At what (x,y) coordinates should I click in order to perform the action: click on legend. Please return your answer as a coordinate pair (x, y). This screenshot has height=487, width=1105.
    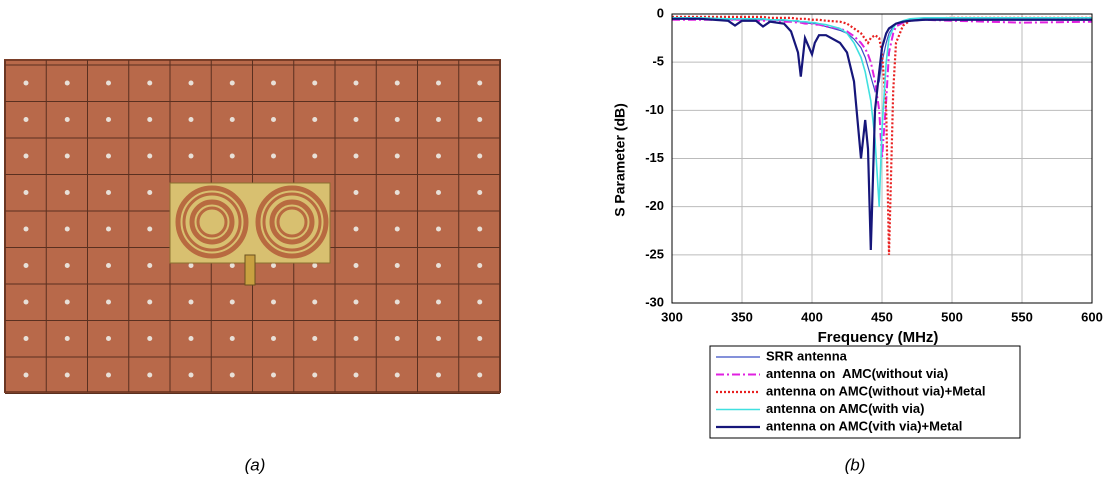
    Looking at the image, I should click on (865, 392).